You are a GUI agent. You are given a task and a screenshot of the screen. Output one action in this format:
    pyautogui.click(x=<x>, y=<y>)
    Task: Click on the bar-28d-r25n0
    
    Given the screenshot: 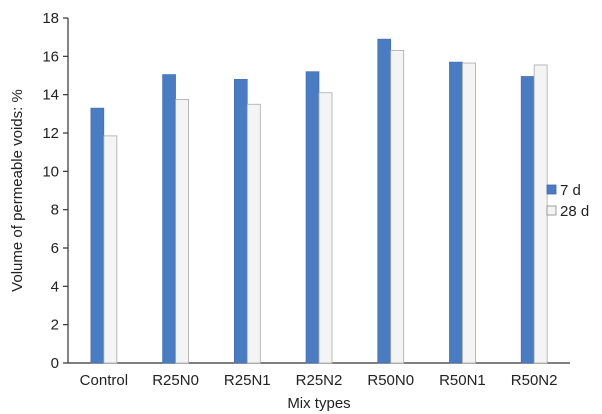 What is the action you would take?
    pyautogui.click(x=182, y=231)
    